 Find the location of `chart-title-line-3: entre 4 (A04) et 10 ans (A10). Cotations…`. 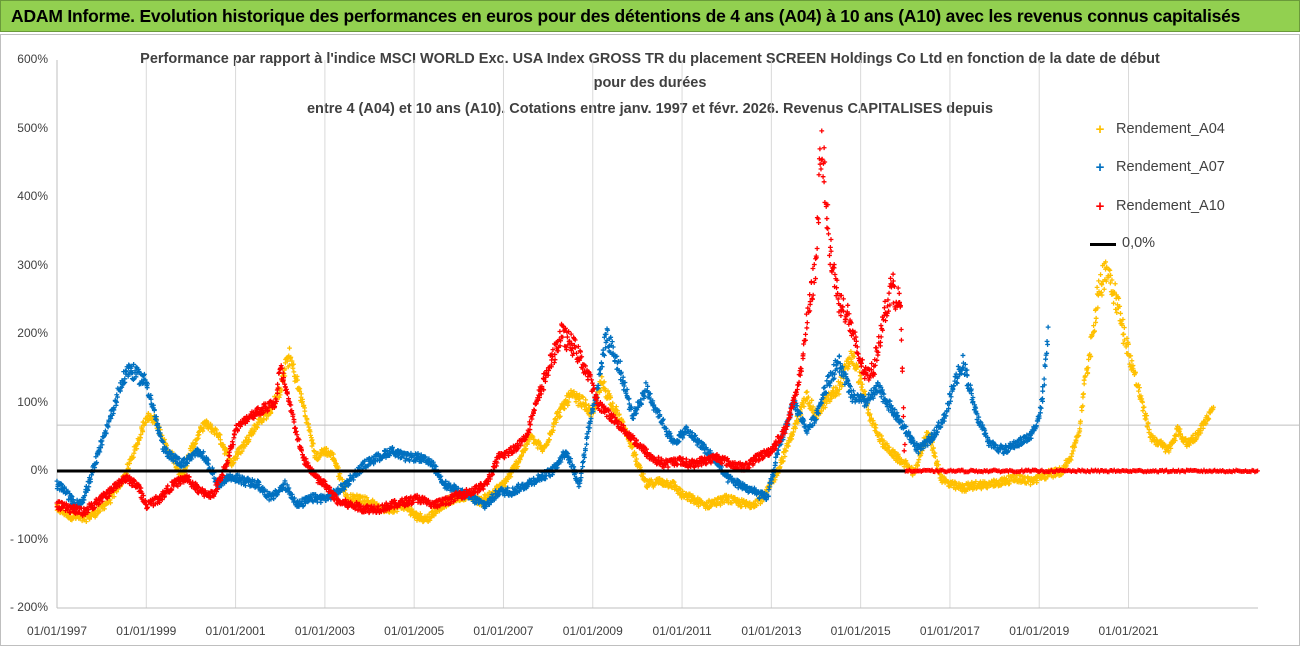

chart-title-line-3: entre 4 (A04) et 10 ans (A10). Cotations… is located at coordinates (650, 109).